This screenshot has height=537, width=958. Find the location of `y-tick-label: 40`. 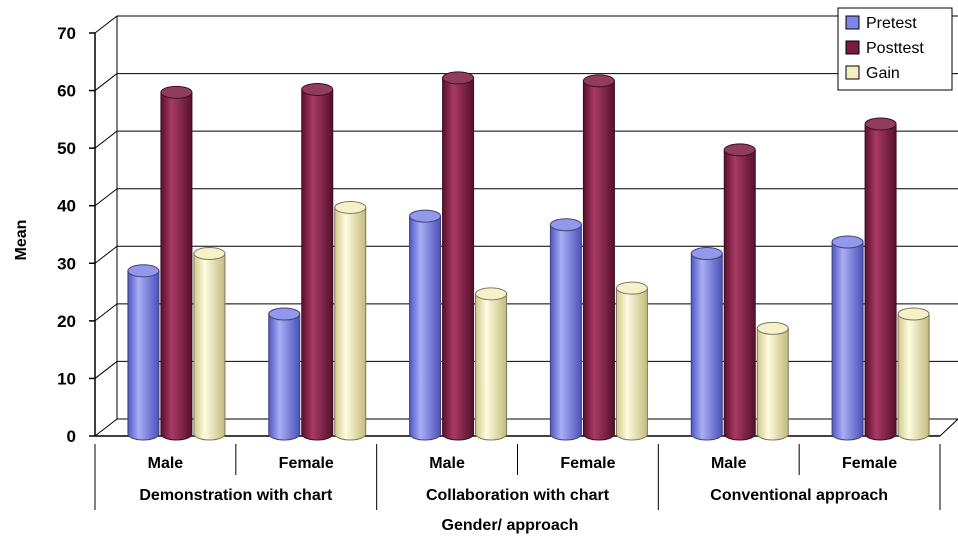

y-tick-label: 40 is located at coordinates (66, 206).